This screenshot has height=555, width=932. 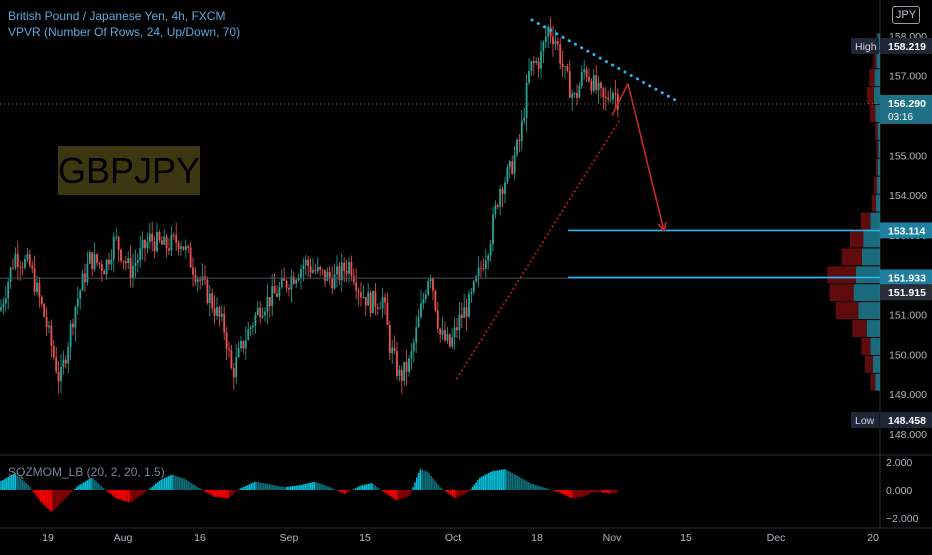 I want to click on currency-badge: JPY, so click(x=906, y=15).